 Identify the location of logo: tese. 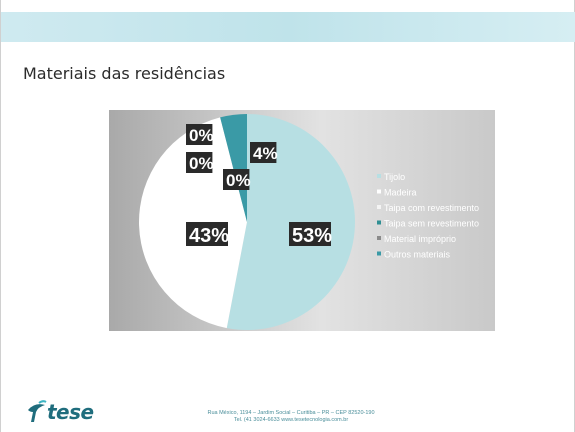
(70, 412).